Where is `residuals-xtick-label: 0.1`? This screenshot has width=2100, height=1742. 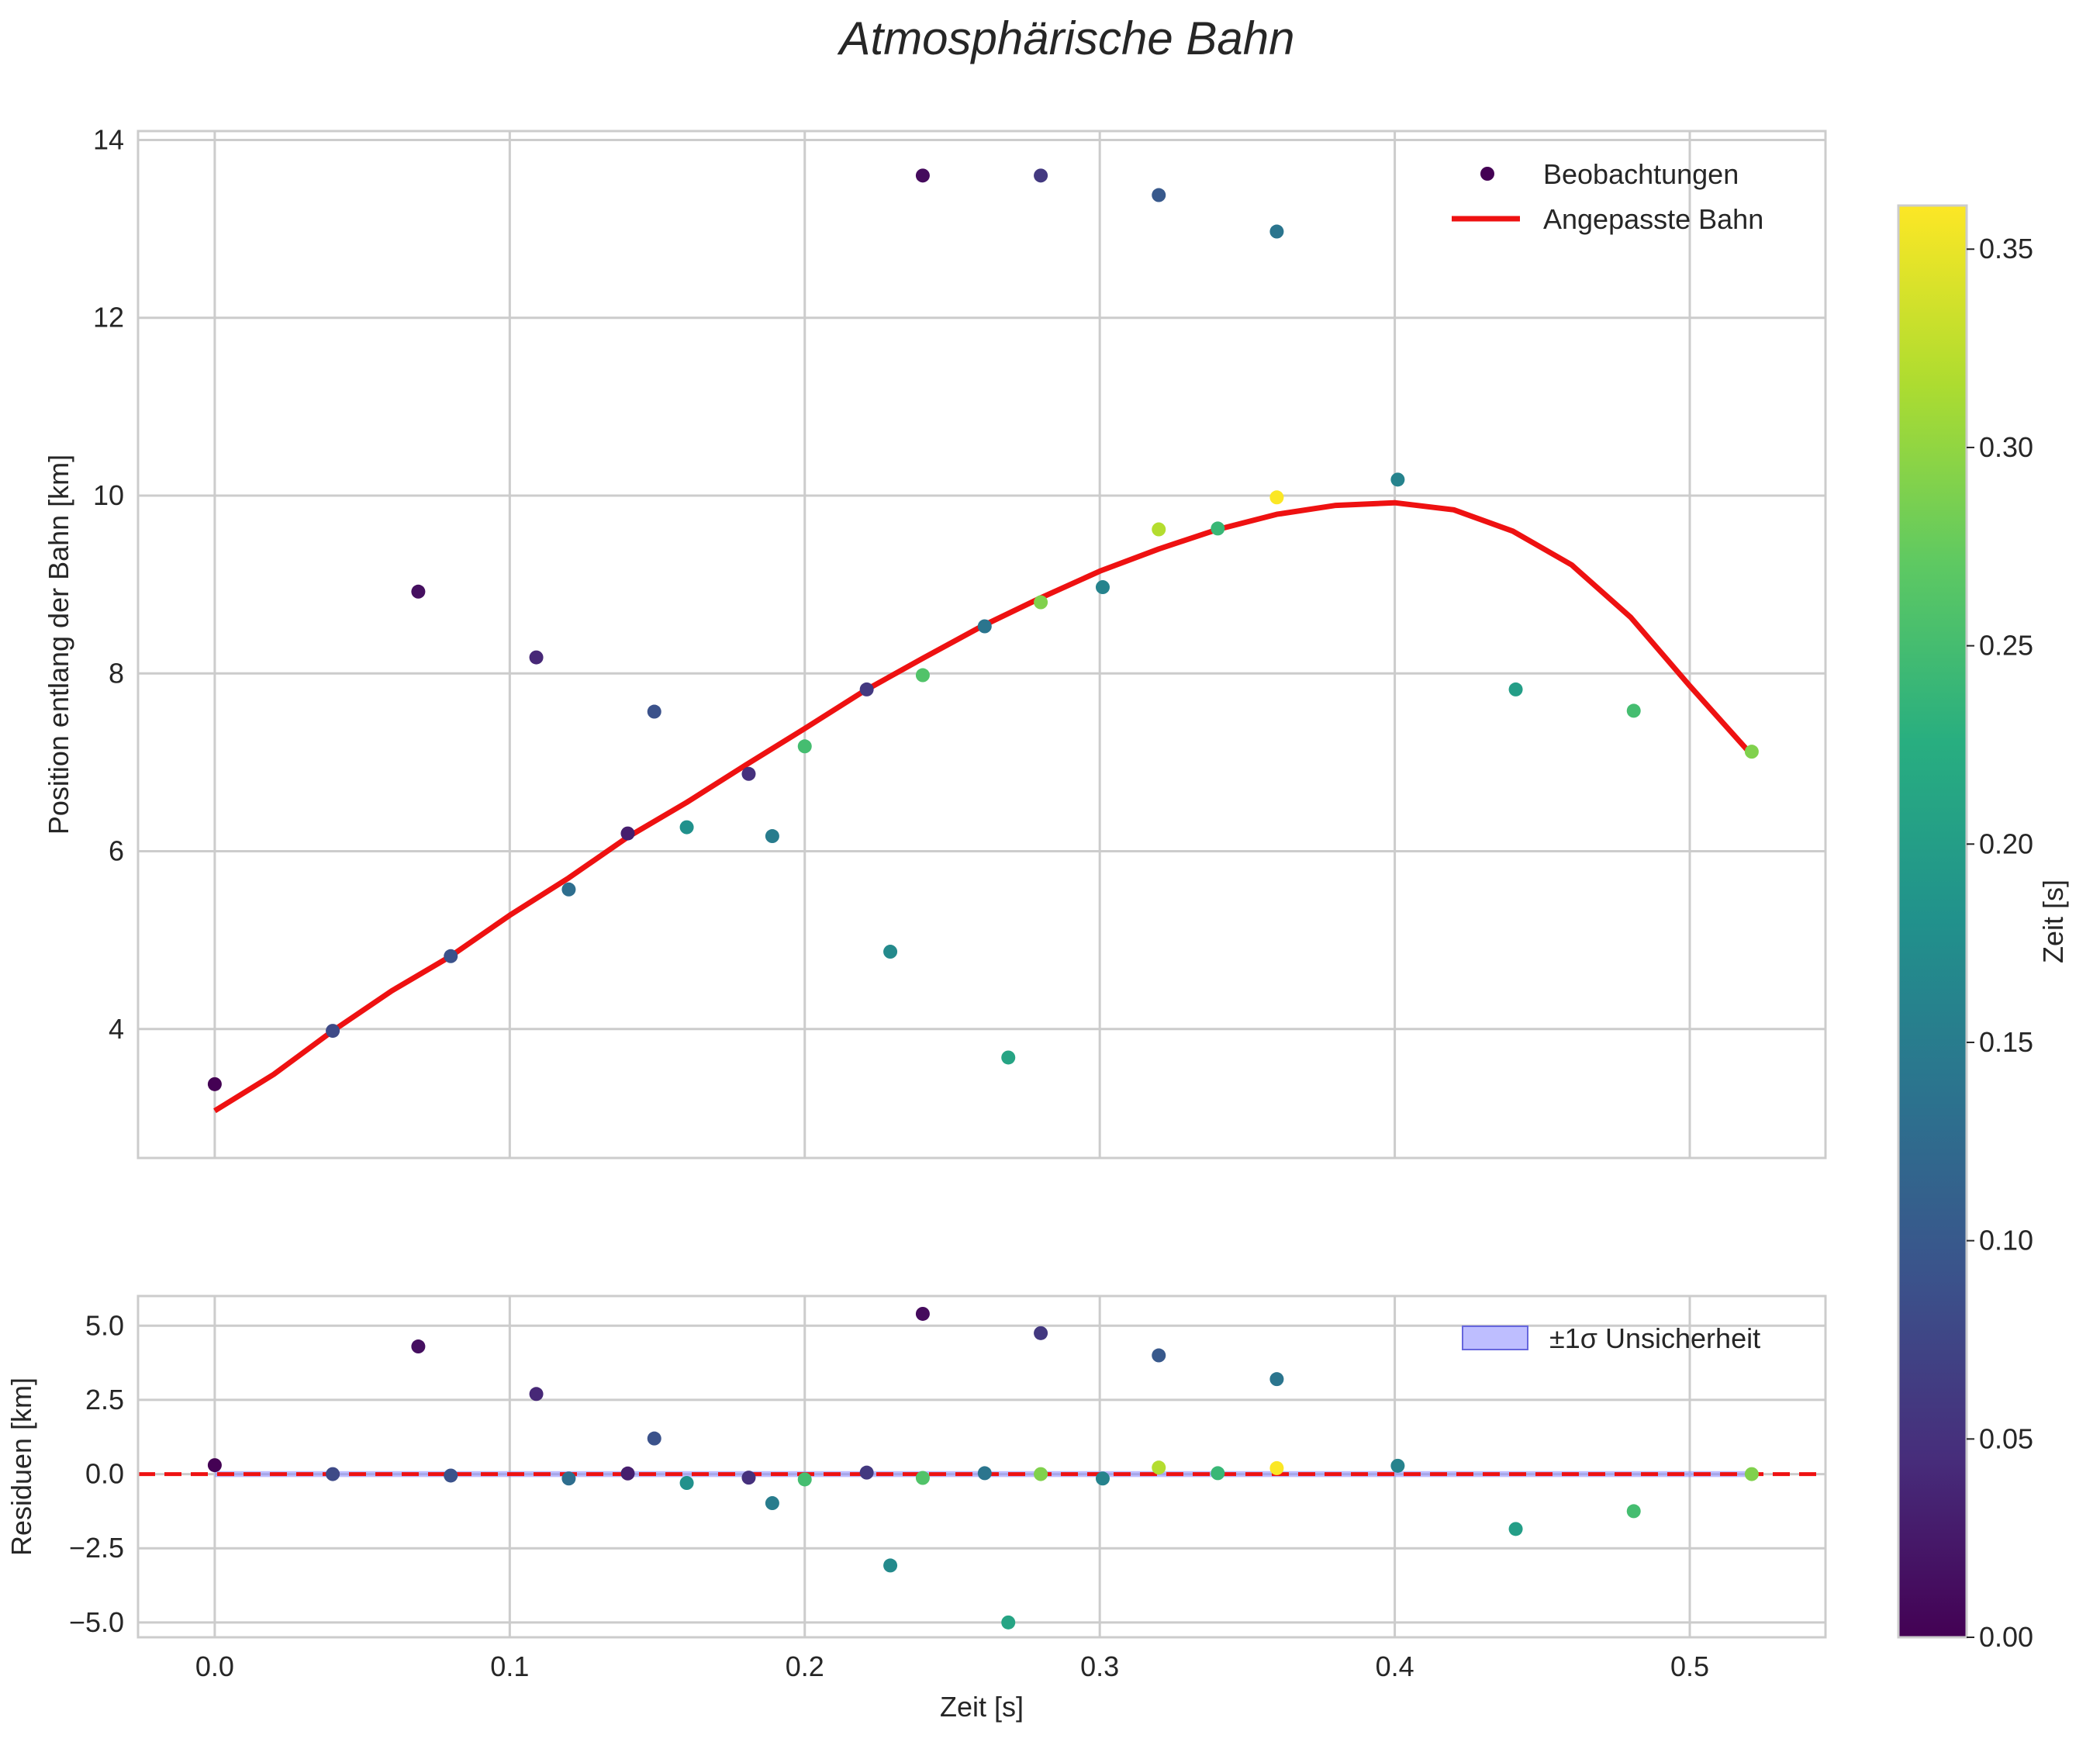
residuals-xtick-label: 0.1 is located at coordinates (509, 1666).